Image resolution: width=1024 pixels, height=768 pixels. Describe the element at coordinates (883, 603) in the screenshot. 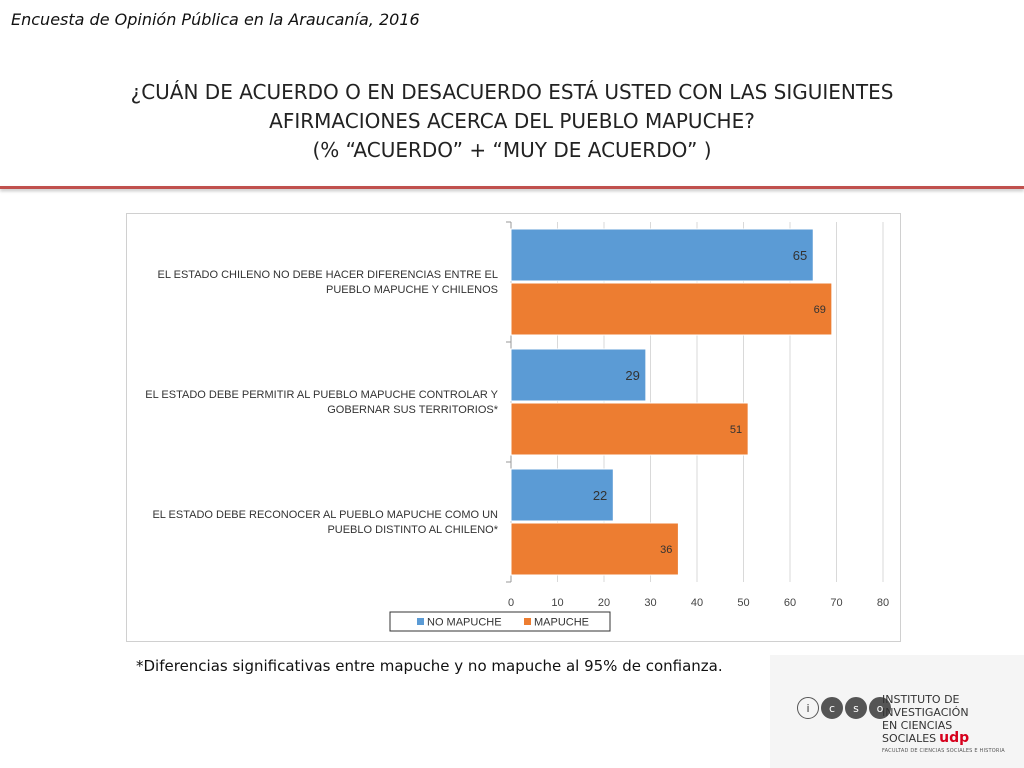

I see `x-tick-label: 80` at that location.